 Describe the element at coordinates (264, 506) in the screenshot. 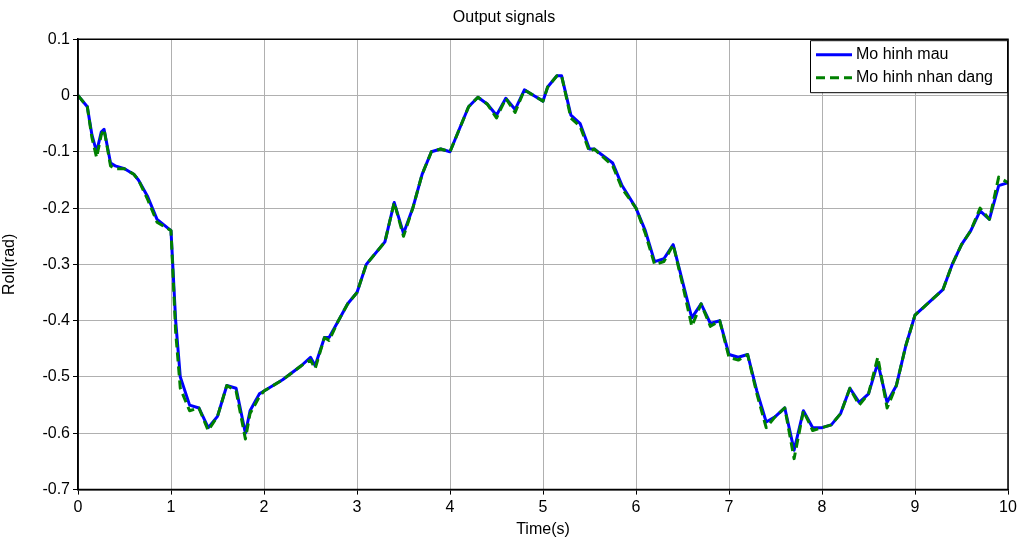

I see `x-tick-label: 2` at that location.